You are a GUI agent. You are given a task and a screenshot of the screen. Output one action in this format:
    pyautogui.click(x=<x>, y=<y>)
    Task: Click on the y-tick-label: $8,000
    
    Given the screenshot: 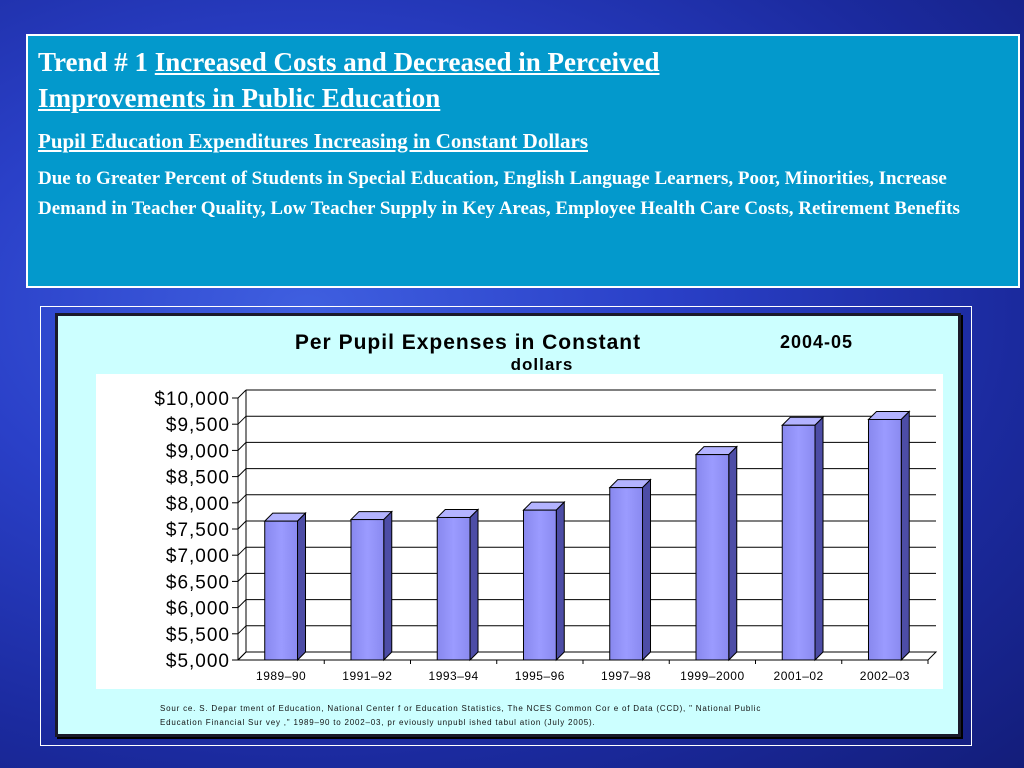 What is the action you would take?
    pyautogui.click(x=198, y=504)
    